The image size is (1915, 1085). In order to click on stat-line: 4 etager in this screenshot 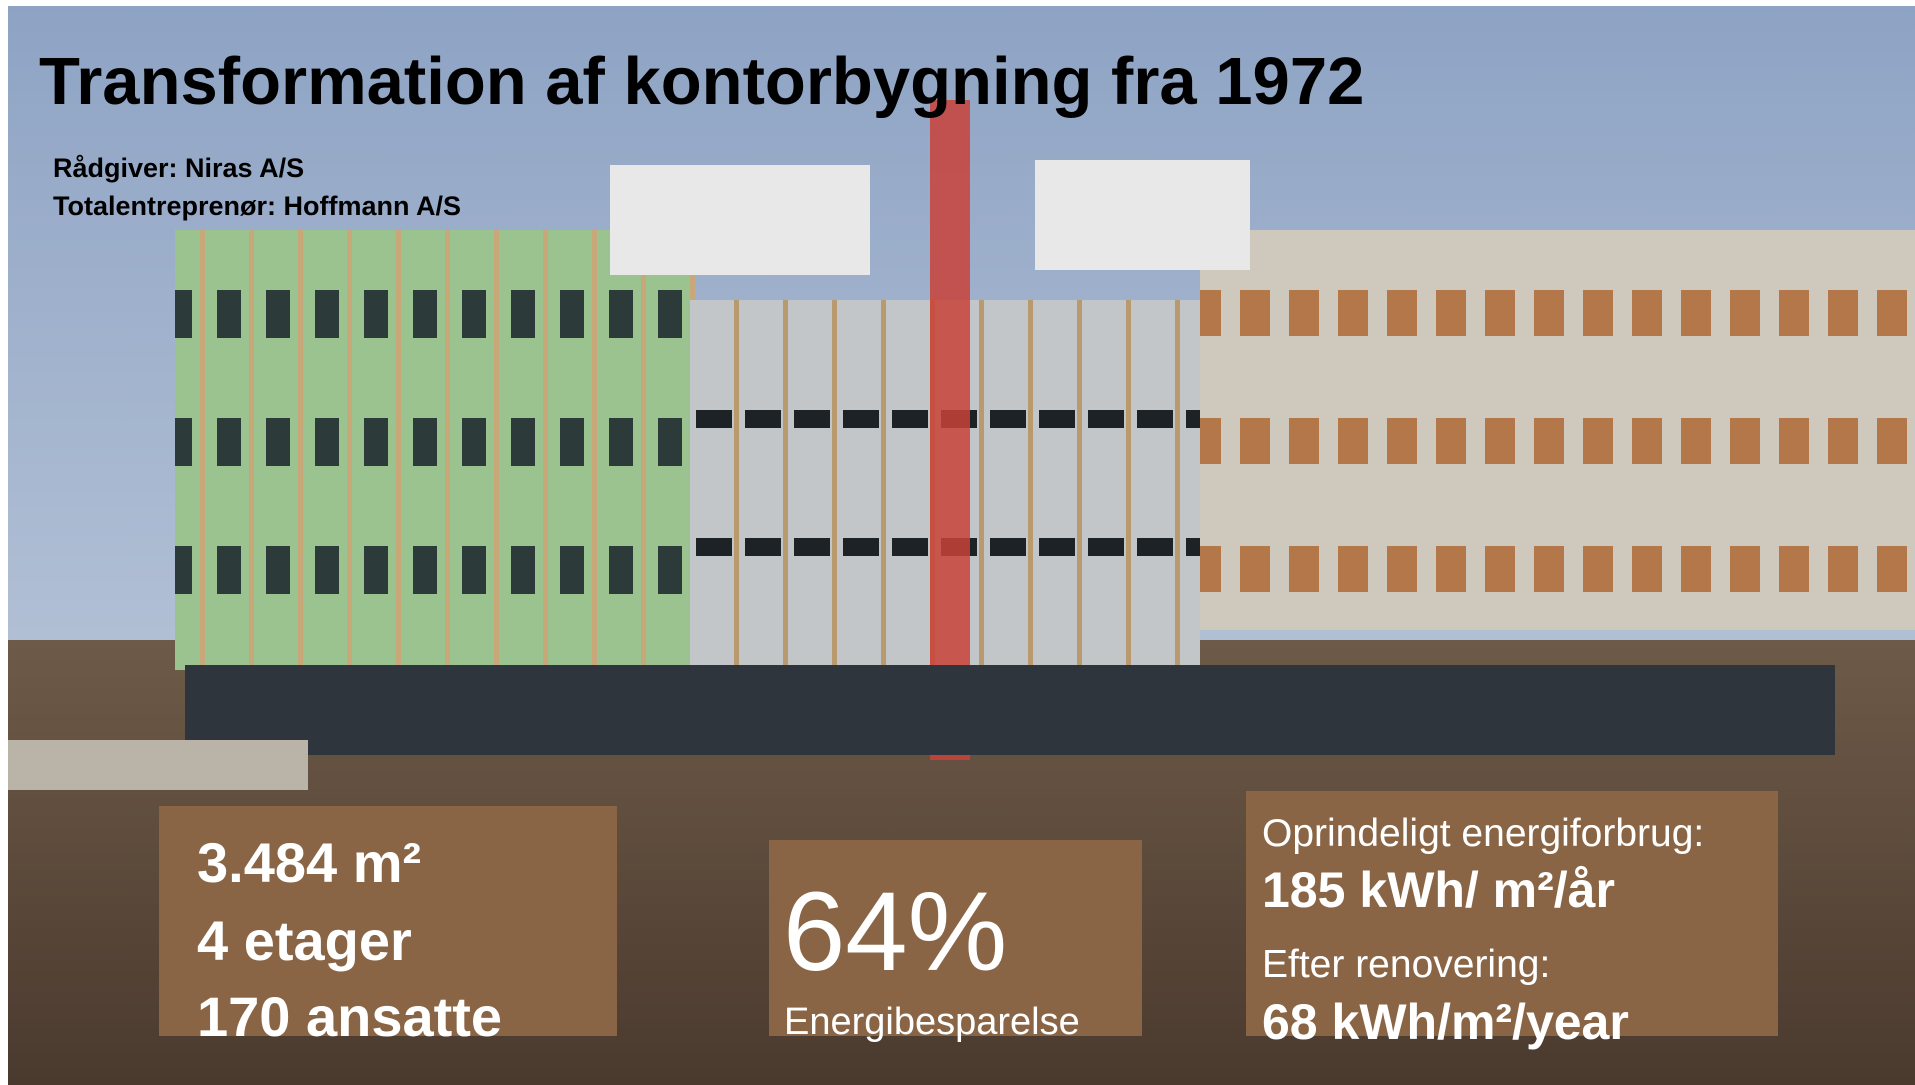, I will do `click(304, 940)`.